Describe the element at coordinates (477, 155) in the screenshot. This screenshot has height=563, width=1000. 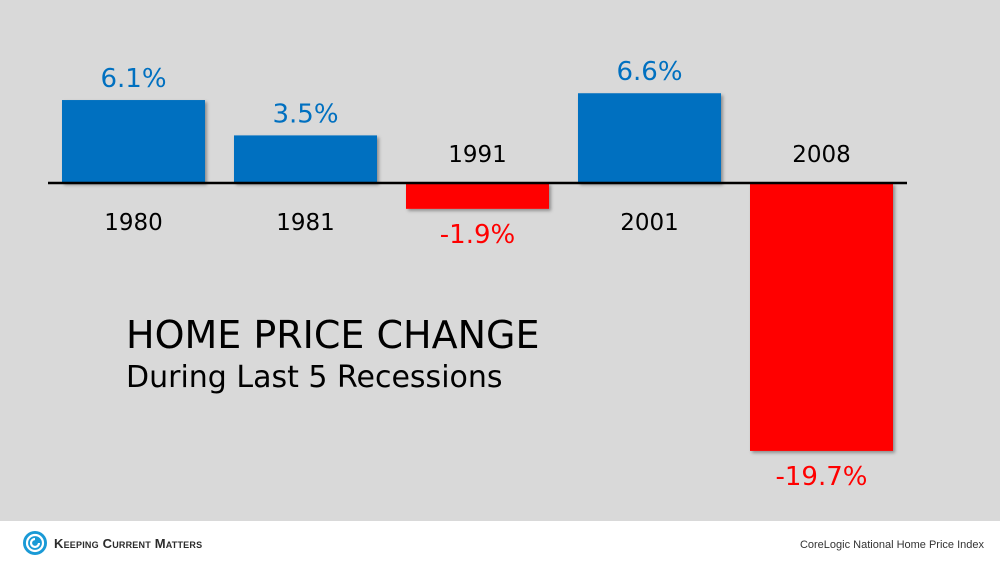
I see `category-label-1991: 1991` at that location.